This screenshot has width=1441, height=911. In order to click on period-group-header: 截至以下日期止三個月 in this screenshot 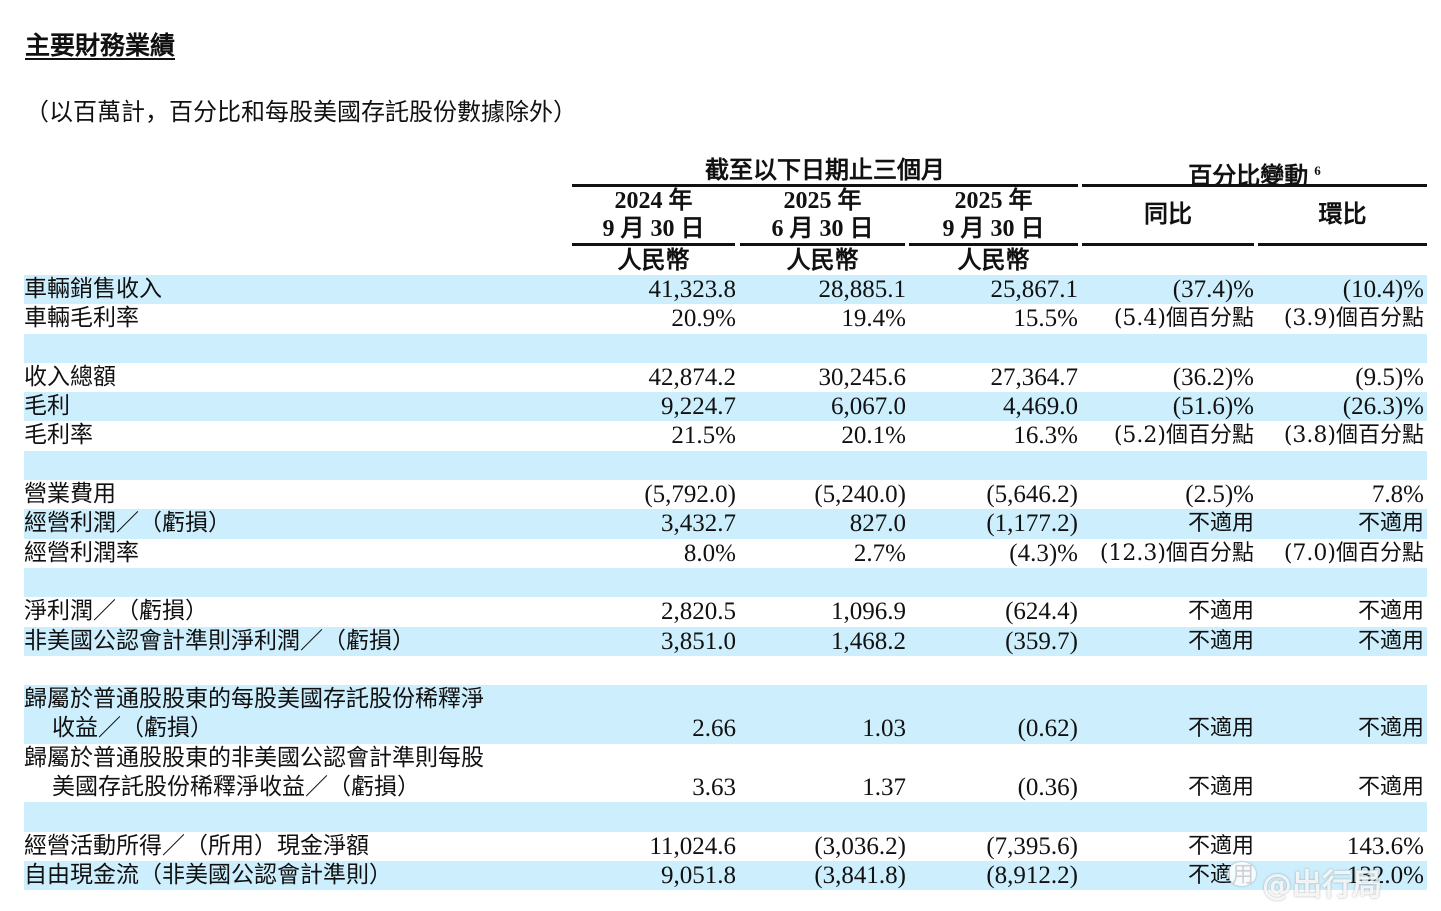, I will do `click(825, 171)`.